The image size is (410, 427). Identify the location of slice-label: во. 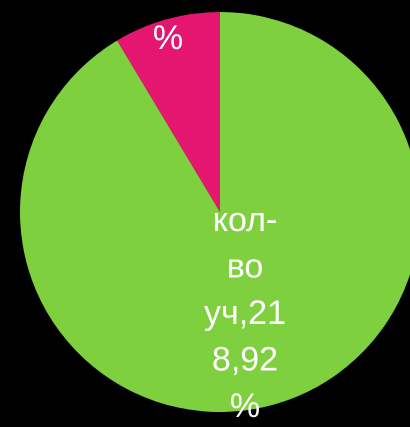
(245, 266).